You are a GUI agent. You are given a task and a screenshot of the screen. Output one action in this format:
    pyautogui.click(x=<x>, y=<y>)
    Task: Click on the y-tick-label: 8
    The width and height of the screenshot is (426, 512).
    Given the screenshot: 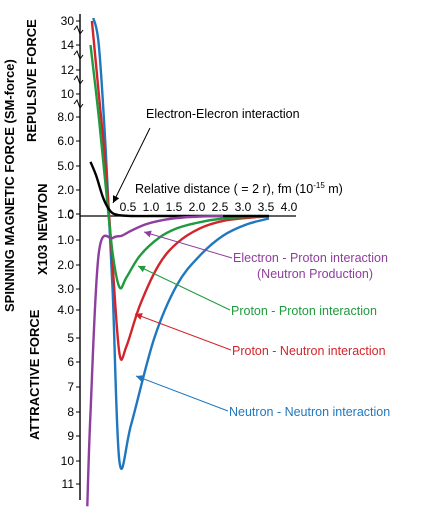 What is the action you would take?
    pyautogui.click(x=70, y=412)
    